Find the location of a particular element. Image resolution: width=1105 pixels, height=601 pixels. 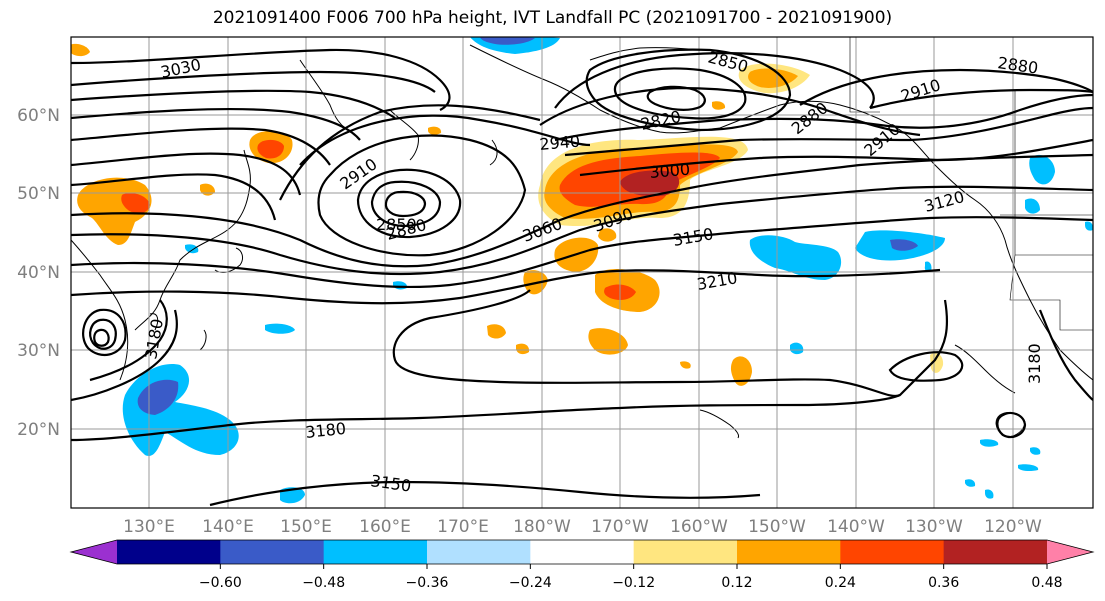

lon-label: 180°W is located at coordinates (542, 527).